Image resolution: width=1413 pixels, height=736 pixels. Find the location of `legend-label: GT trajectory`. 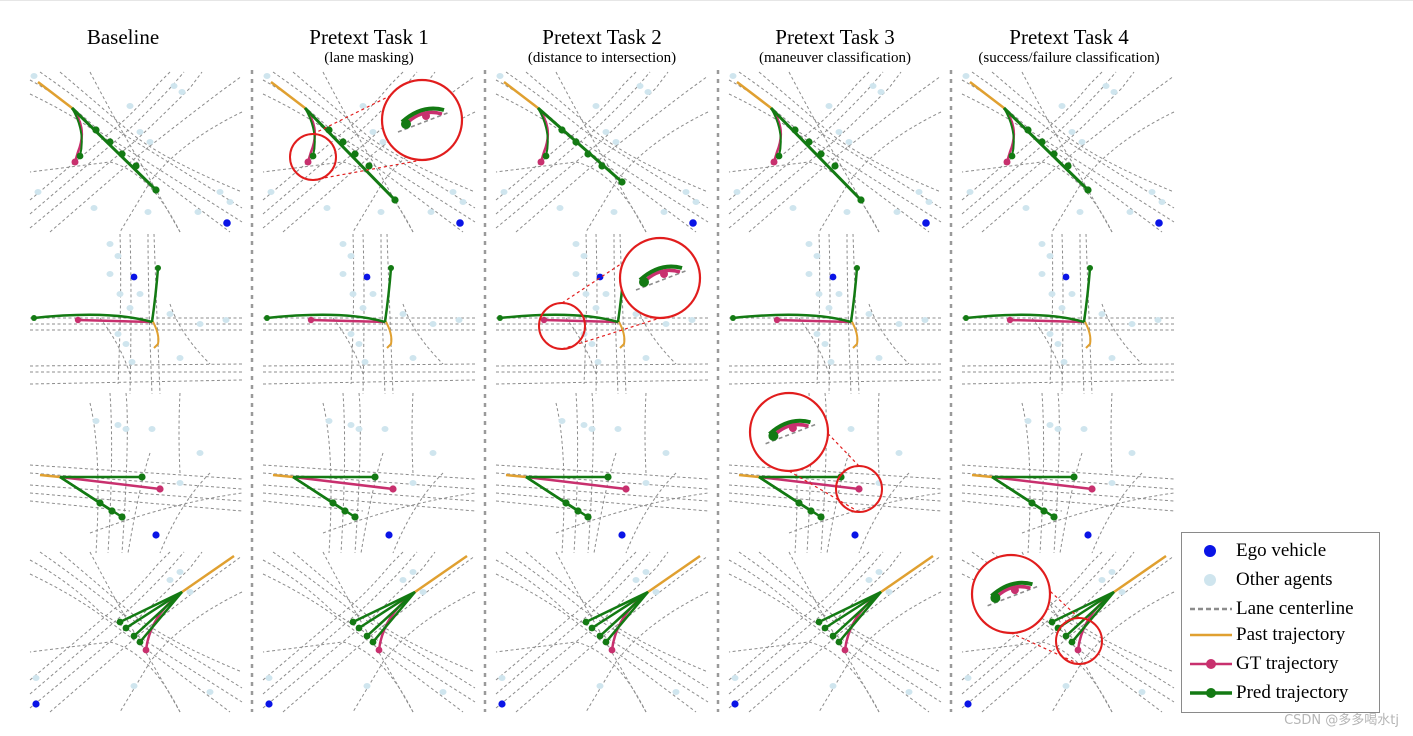

legend-label: GT trajectory is located at coordinates (1287, 663).